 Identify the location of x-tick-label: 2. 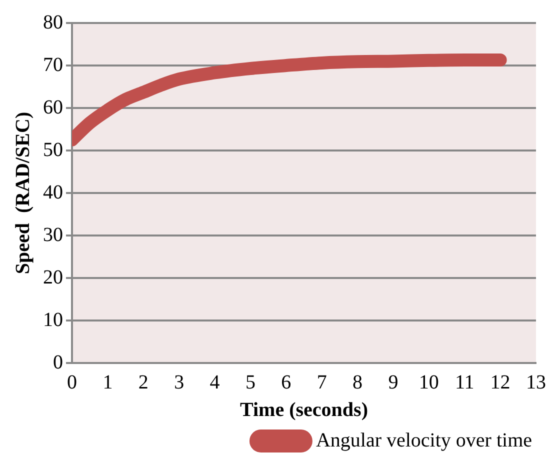
(143, 382).